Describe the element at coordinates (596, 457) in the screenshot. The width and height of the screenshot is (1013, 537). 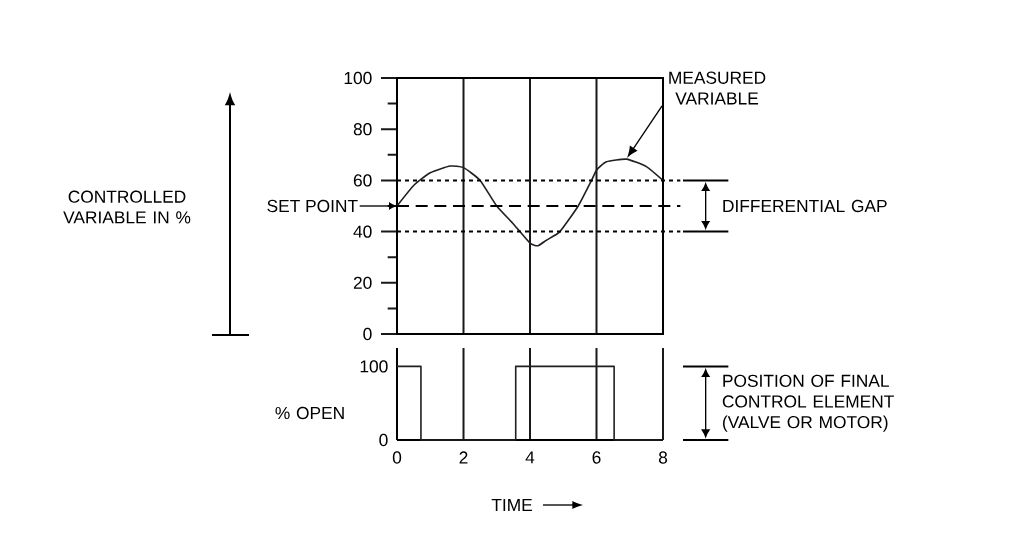
I see `x-tick-label: 6` at that location.